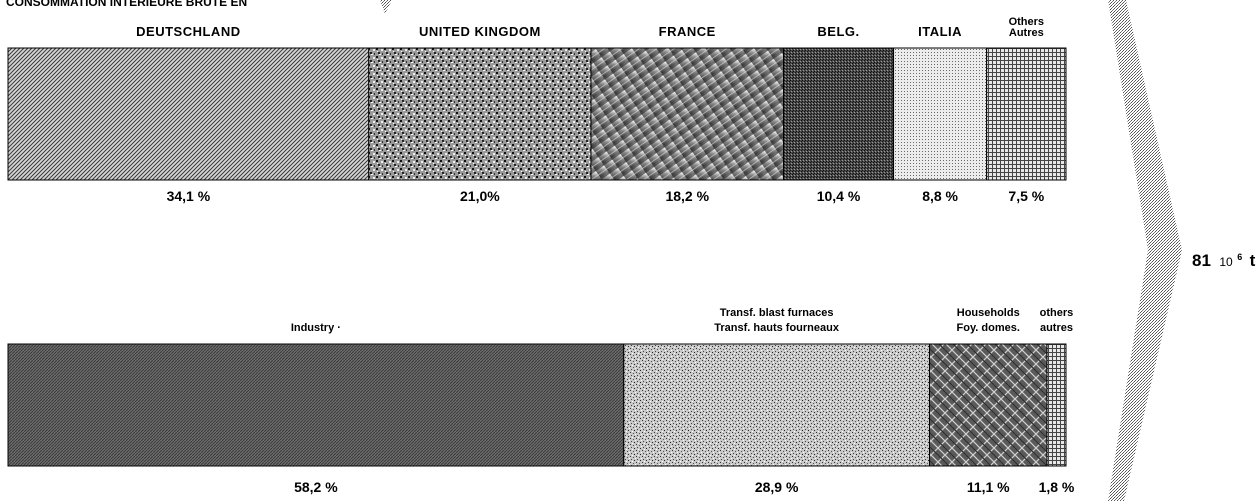 This screenshot has height=501, width=1256. What do you see at coordinates (1026, 114) in the screenshot?
I see `country-segment-others-autres` at bounding box center [1026, 114].